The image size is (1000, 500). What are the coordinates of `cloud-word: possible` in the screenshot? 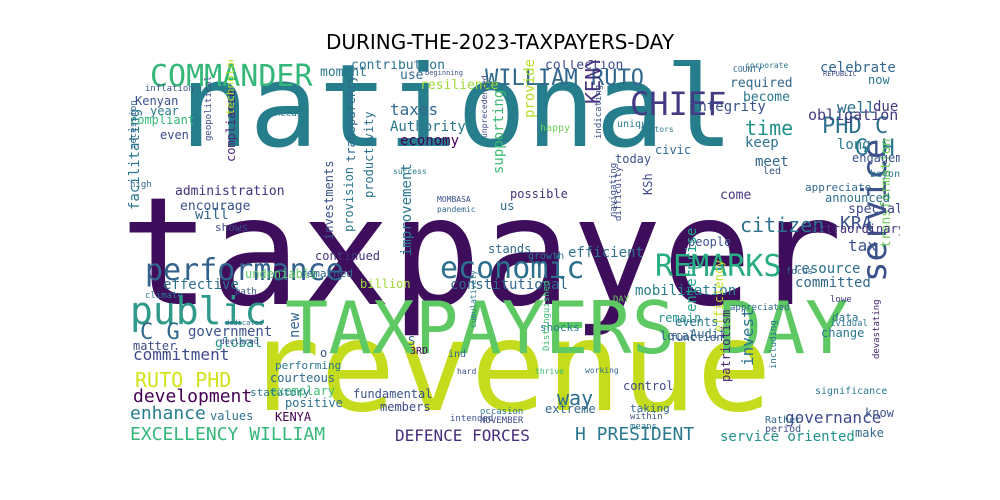 It's located at (539, 194).